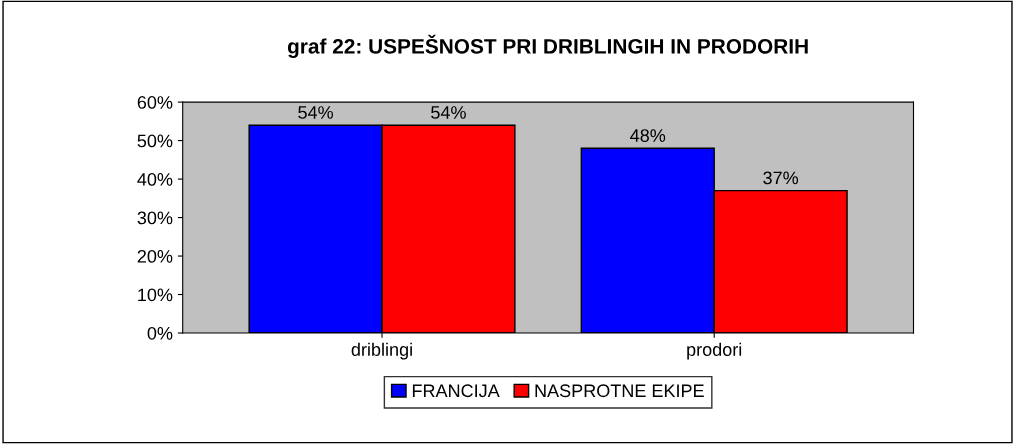 Image resolution: width=1015 pixels, height=444 pixels. Describe the element at coordinates (456, 391) in the screenshot. I see `legend-label: FRANCIJA` at that location.